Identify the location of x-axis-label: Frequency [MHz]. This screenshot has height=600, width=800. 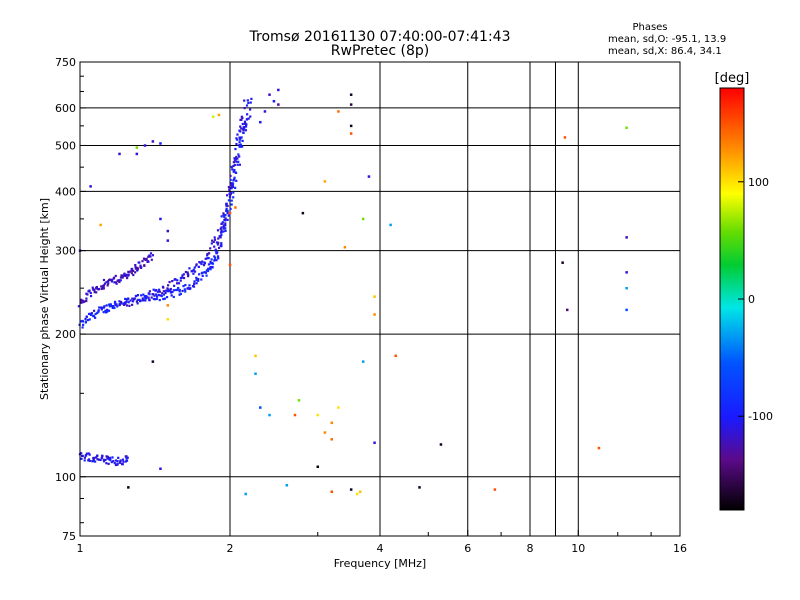
(380, 563).